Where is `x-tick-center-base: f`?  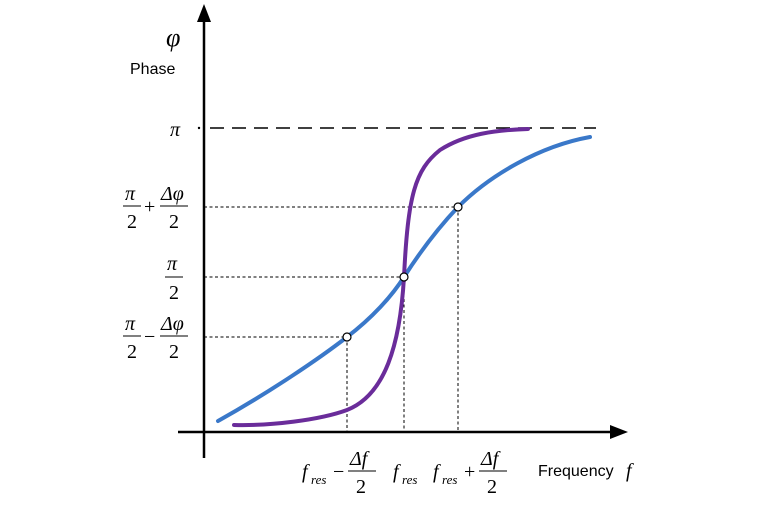 x-tick-center-base: f is located at coordinates (397, 472).